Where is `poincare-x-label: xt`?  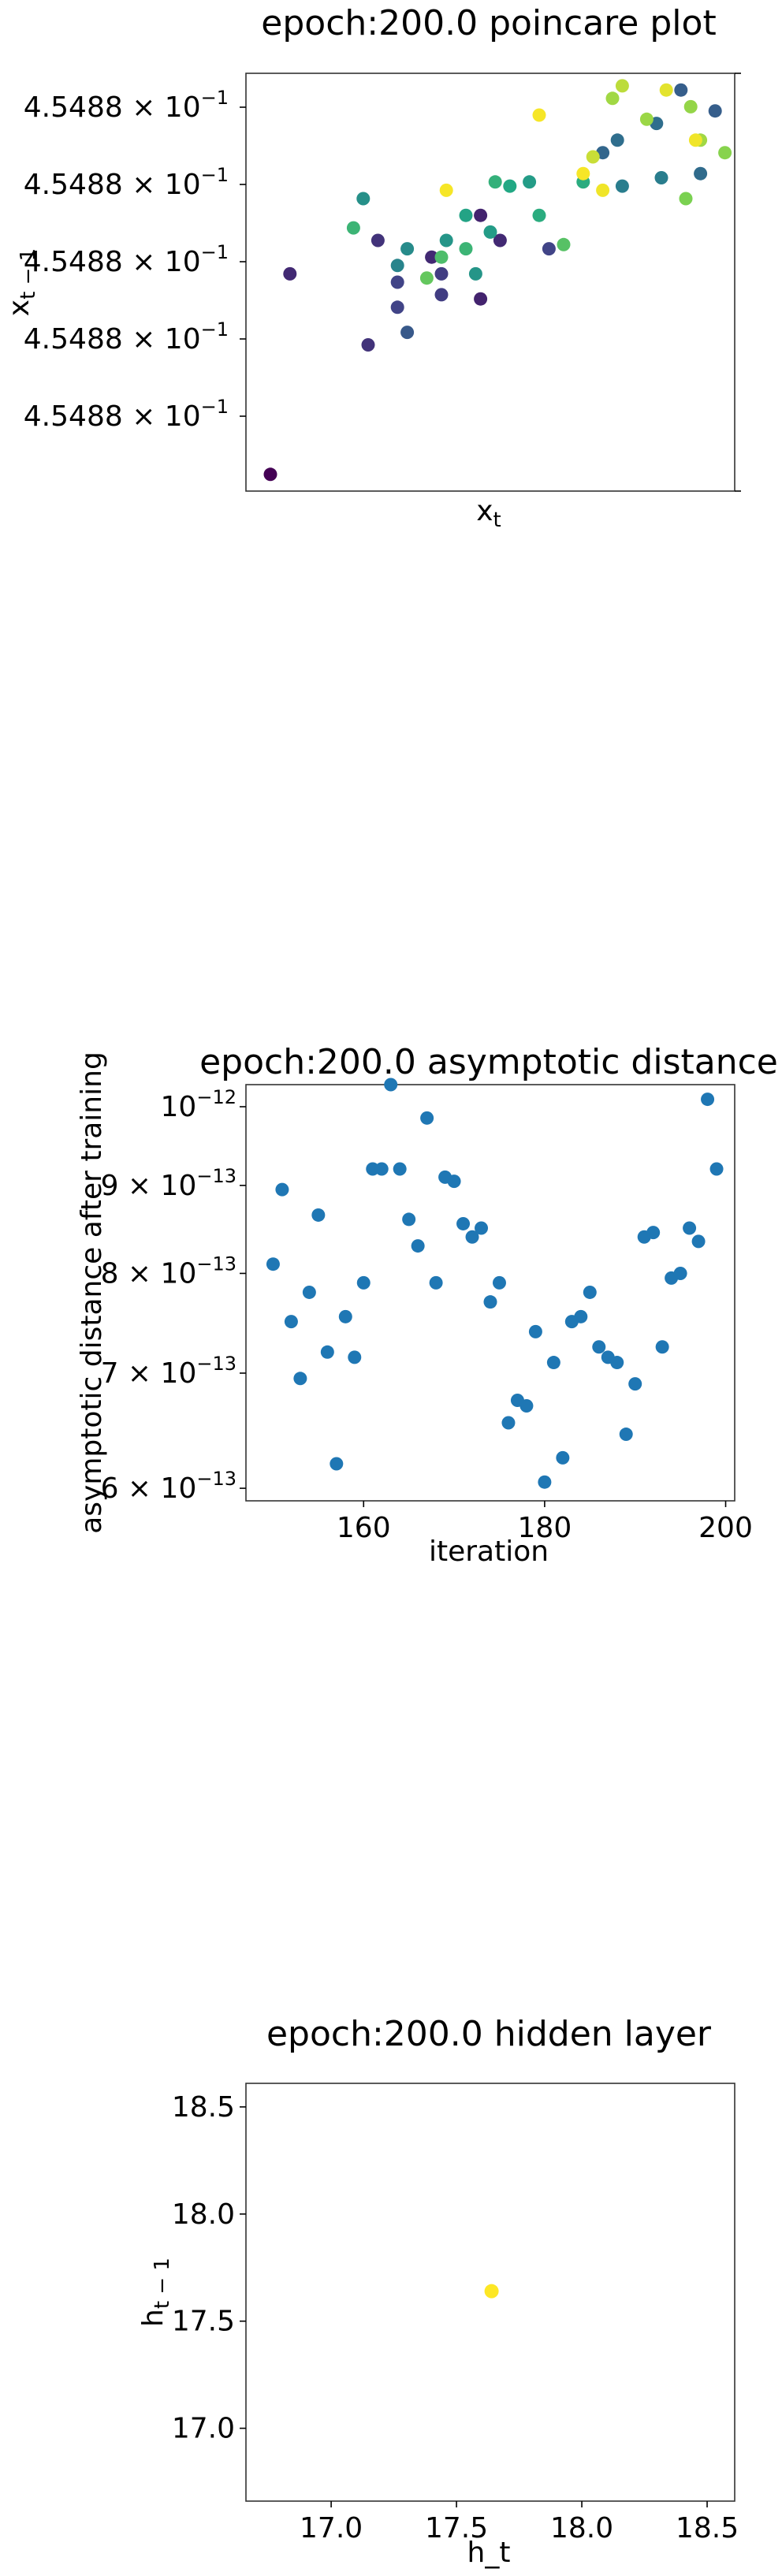 poincare-x-label: xt is located at coordinates (489, 513).